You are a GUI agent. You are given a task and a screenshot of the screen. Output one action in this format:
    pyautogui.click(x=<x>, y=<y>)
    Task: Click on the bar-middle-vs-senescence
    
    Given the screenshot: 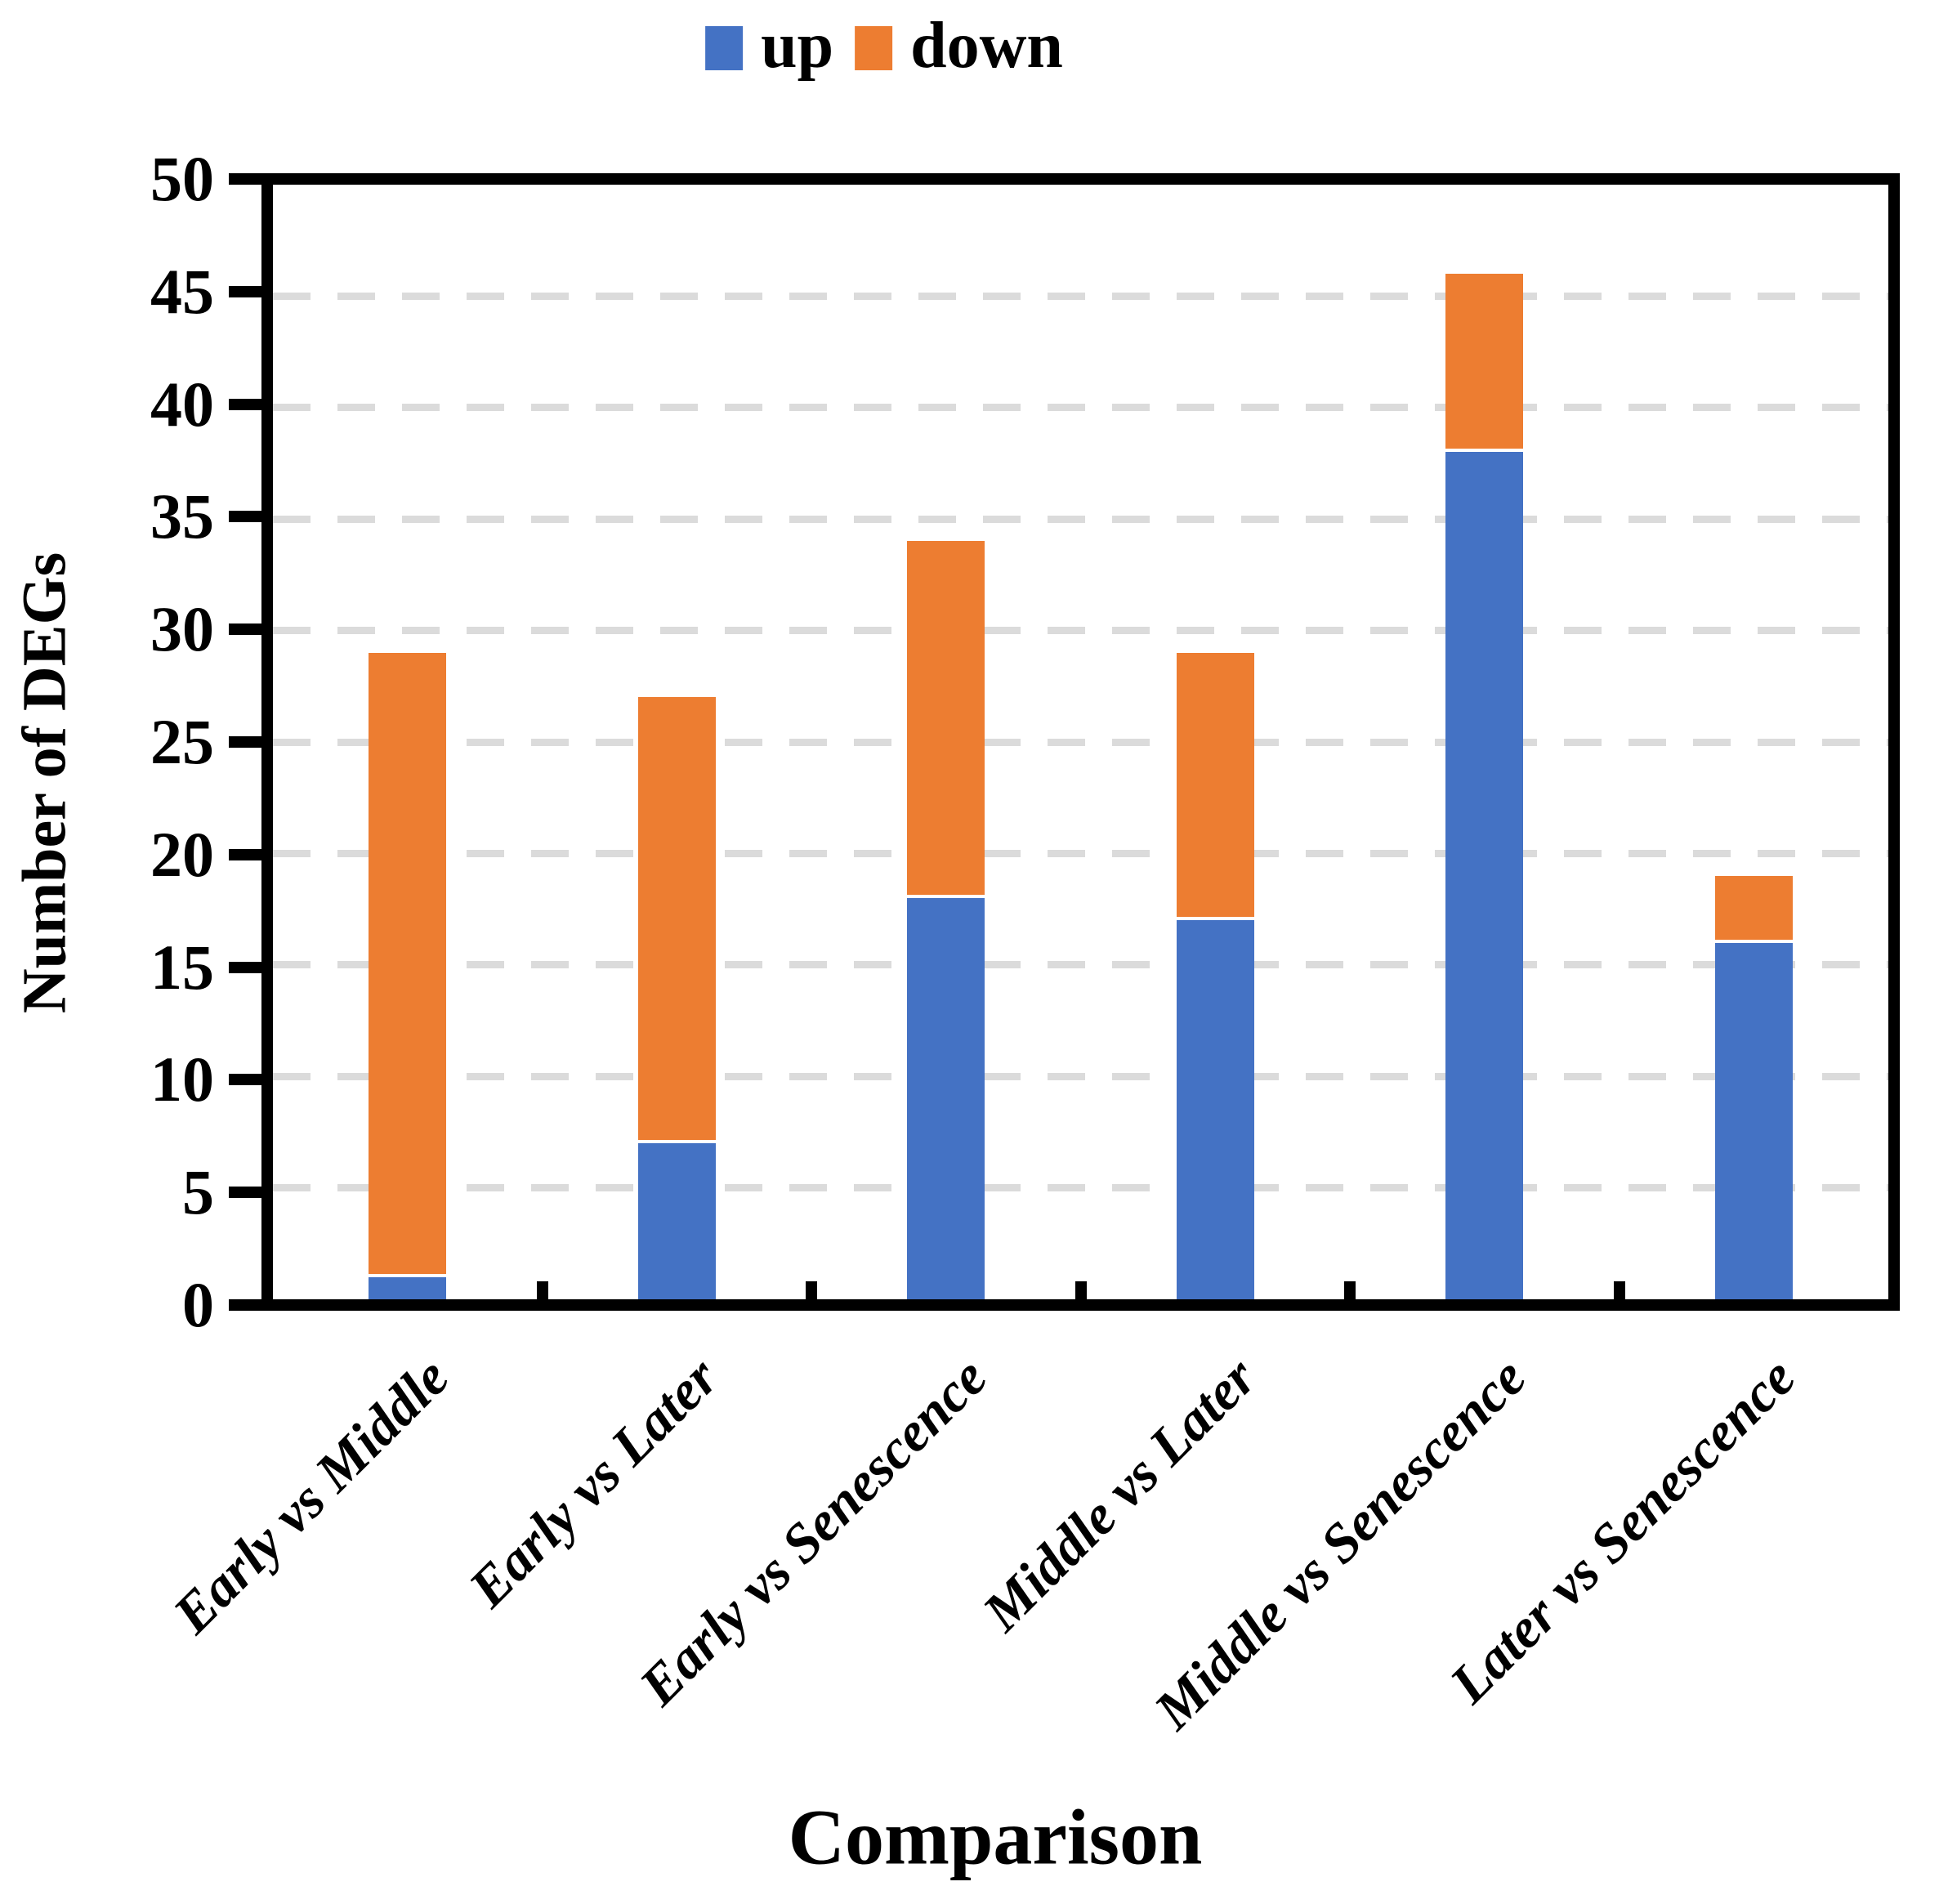 What is the action you would take?
    pyautogui.click(x=1484, y=786)
    